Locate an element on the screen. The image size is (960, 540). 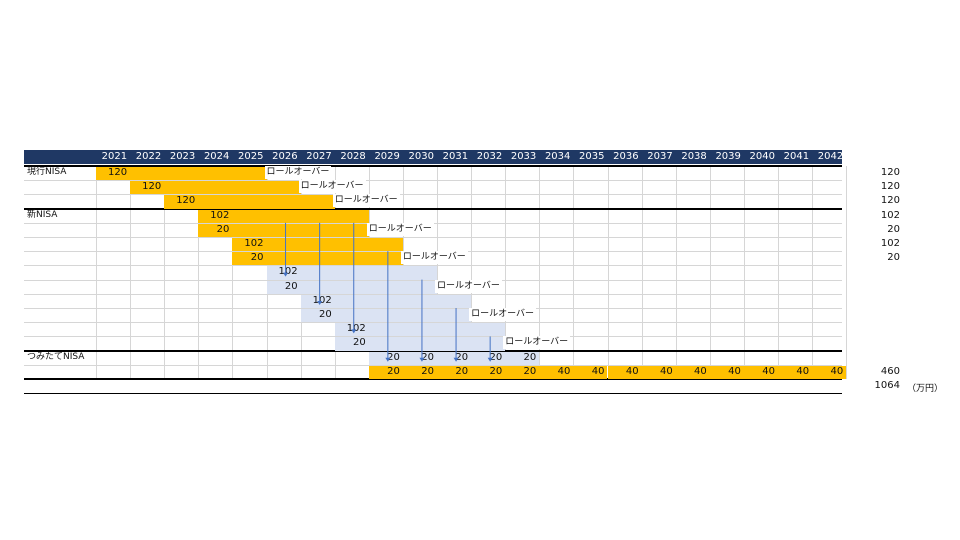
bottom-rule is located at coordinates (433, 393).